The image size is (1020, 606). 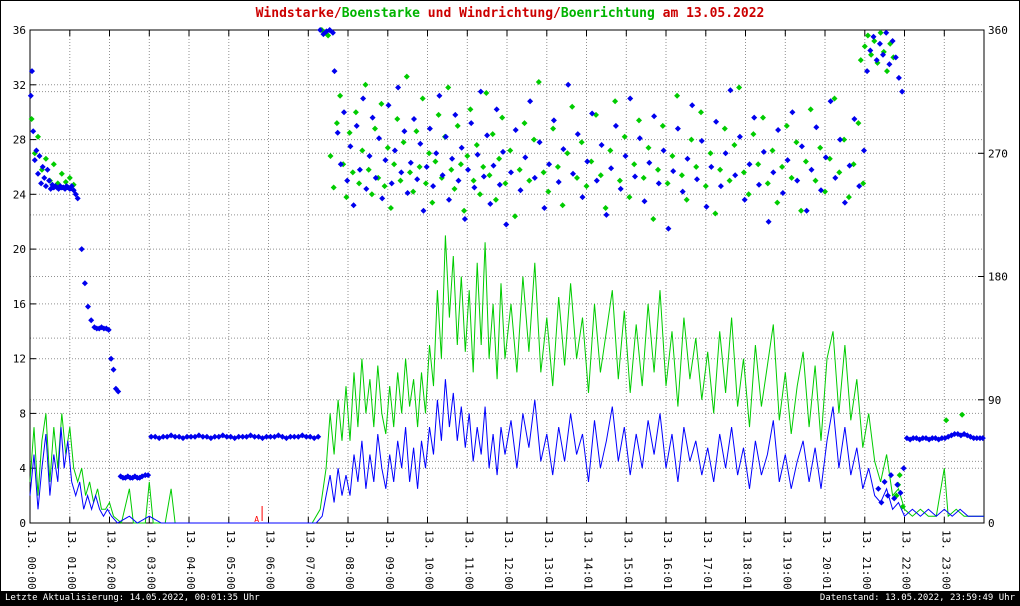 I want to click on svg-text: 13. 09:00, so click(x=389, y=560).